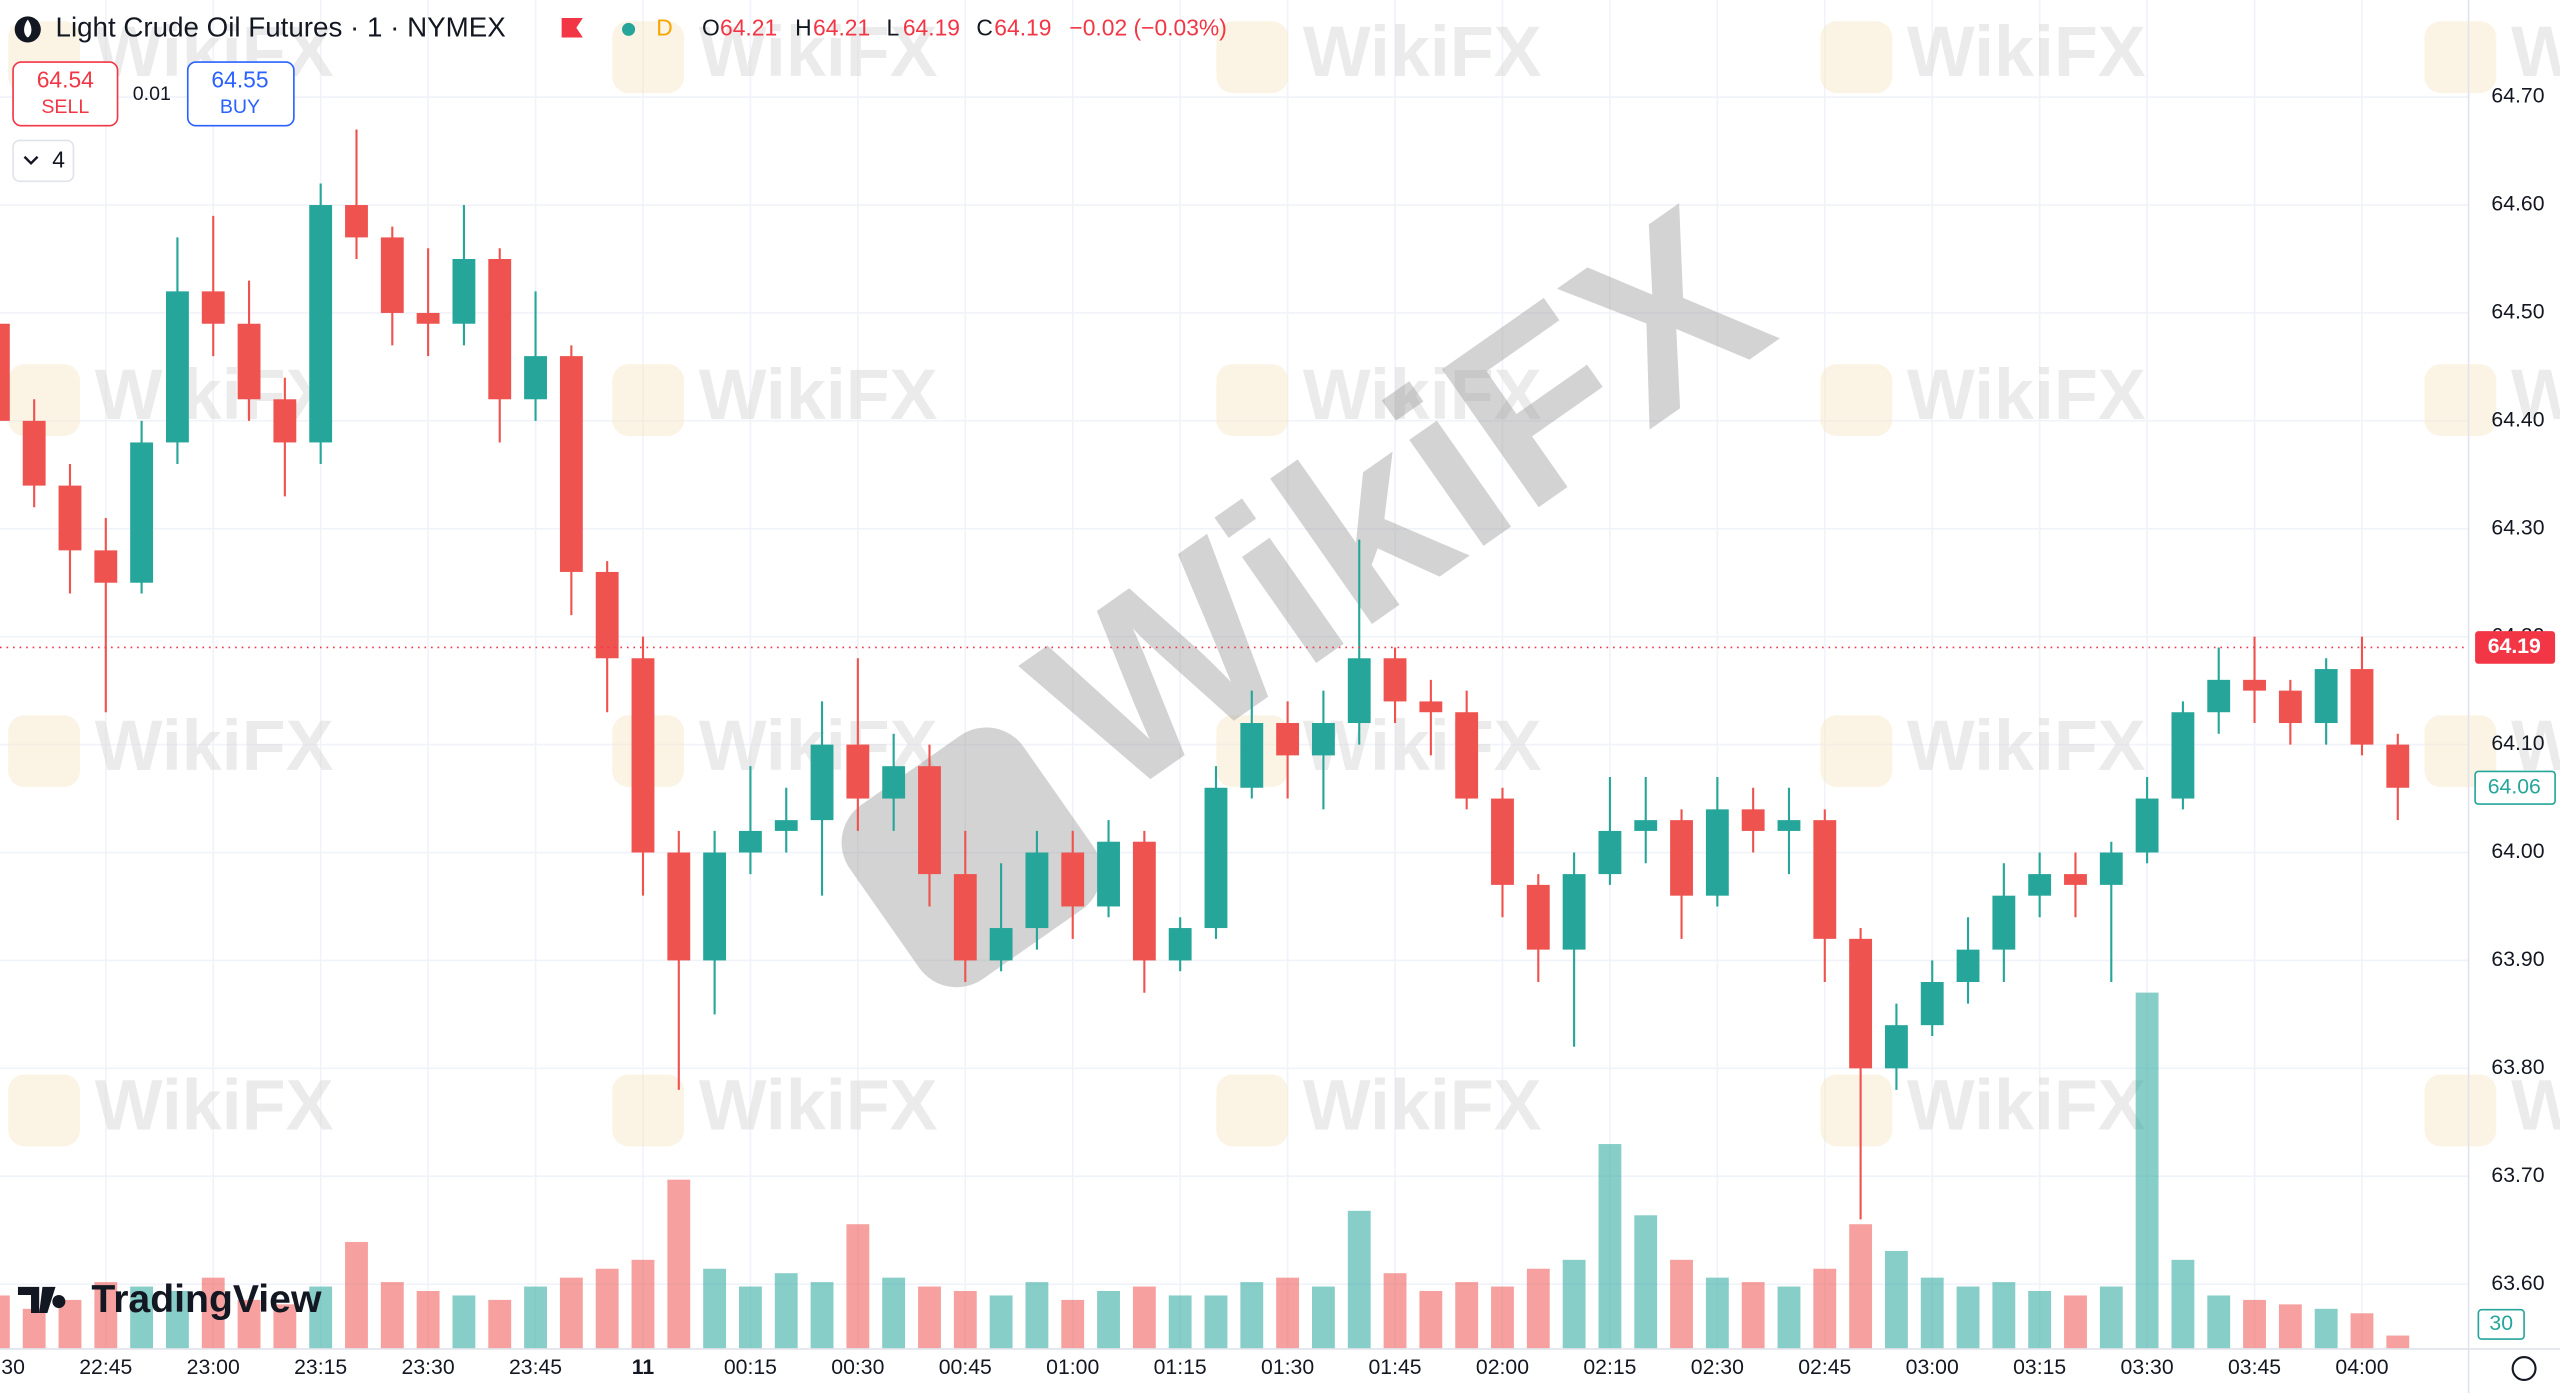  Describe the element at coordinates (1180, 1367) in the screenshot. I see `x-tick-label: 01:15` at that location.